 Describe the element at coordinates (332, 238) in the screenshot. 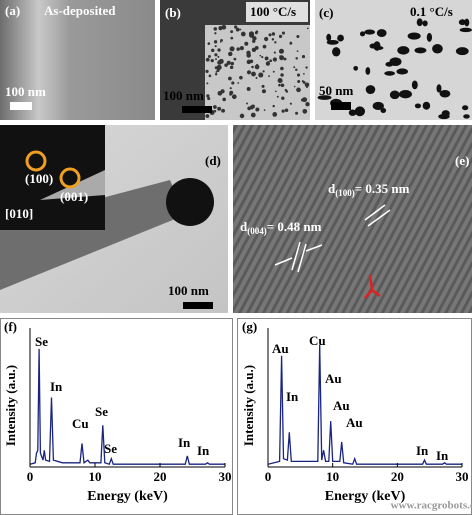

I see `lattice-marks` at that location.